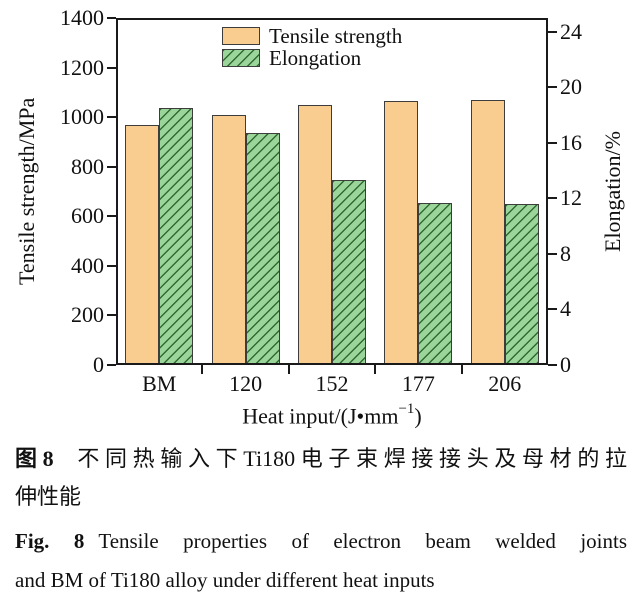  I want to click on category-label-177: 177, so click(418, 383).